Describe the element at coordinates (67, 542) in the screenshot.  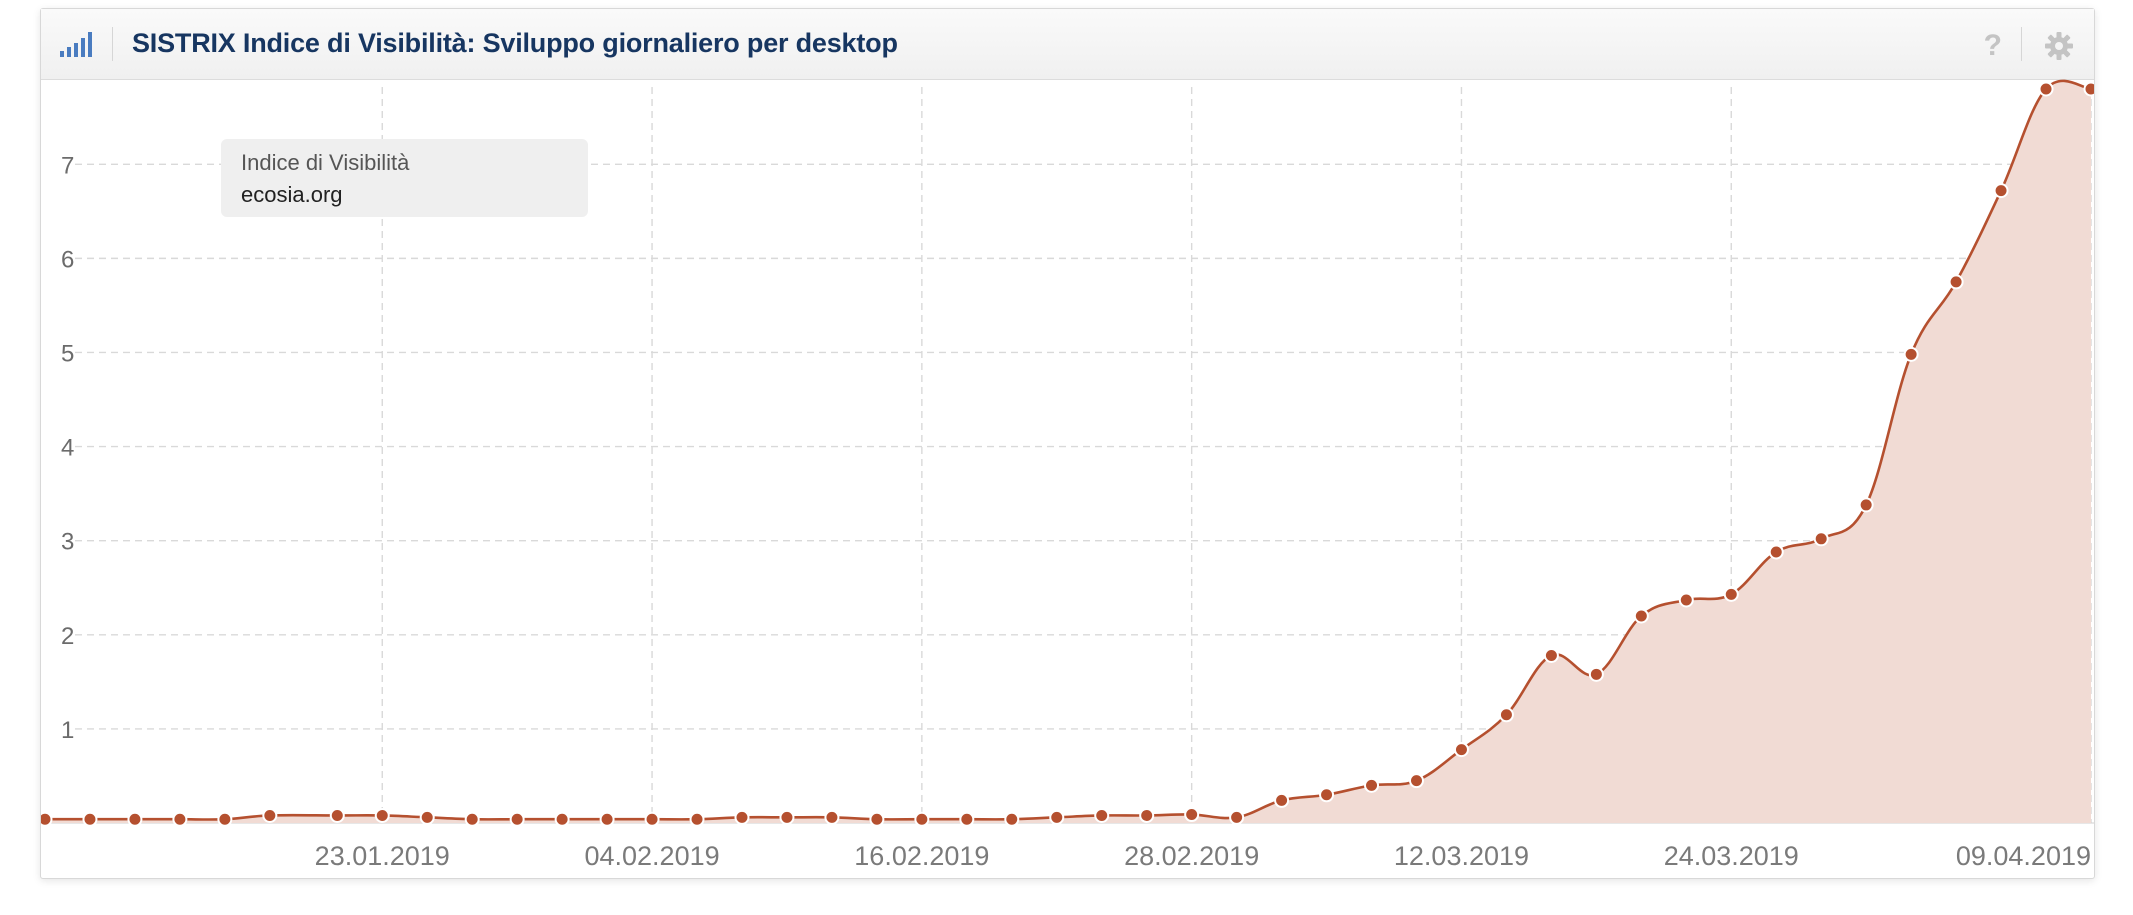
I see `y-tick-label: 3` at that location.